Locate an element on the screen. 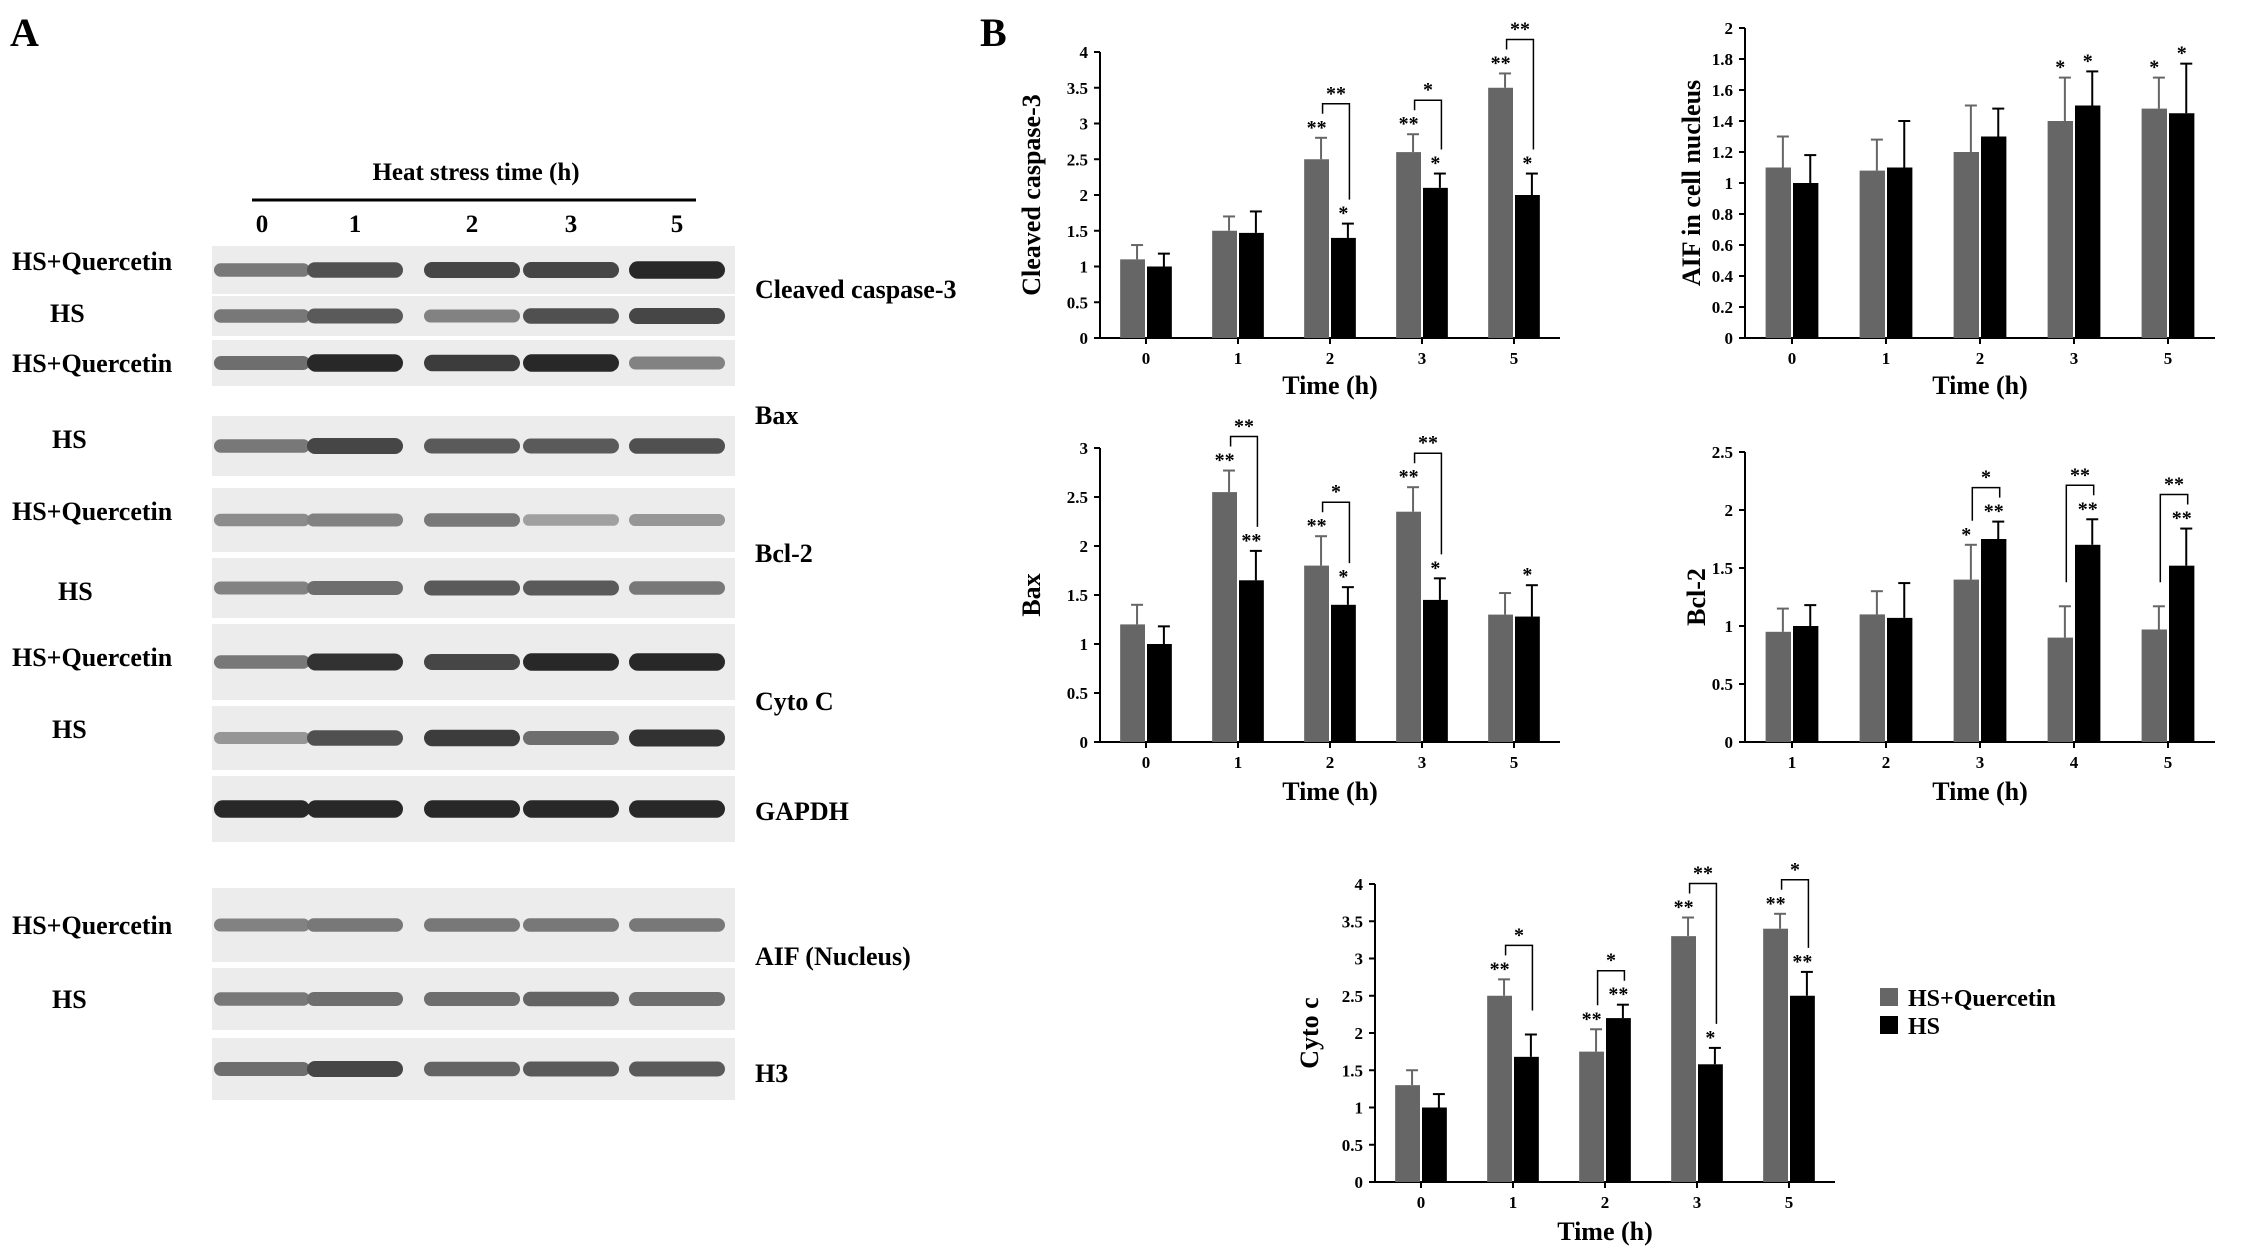 Image resolution: width=2268 pixels, height=1256 pixels. blot-header: Heat stress time (h) is located at coordinates (475, 172).